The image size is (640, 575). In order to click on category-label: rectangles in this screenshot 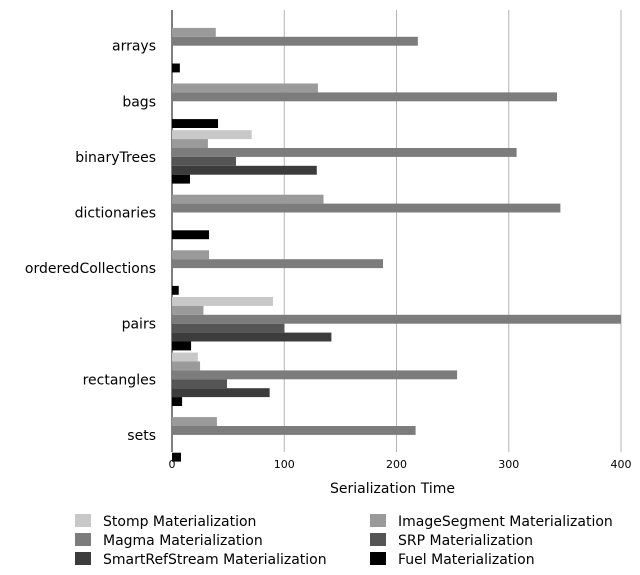, I will do `click(119, 380)`.